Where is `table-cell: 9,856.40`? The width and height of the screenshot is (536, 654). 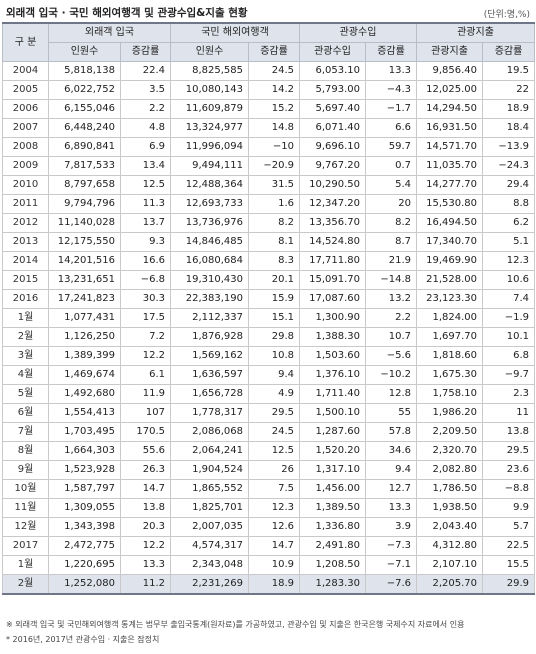
table-cell: 9,856.40 is located at coordinates (449, 71).